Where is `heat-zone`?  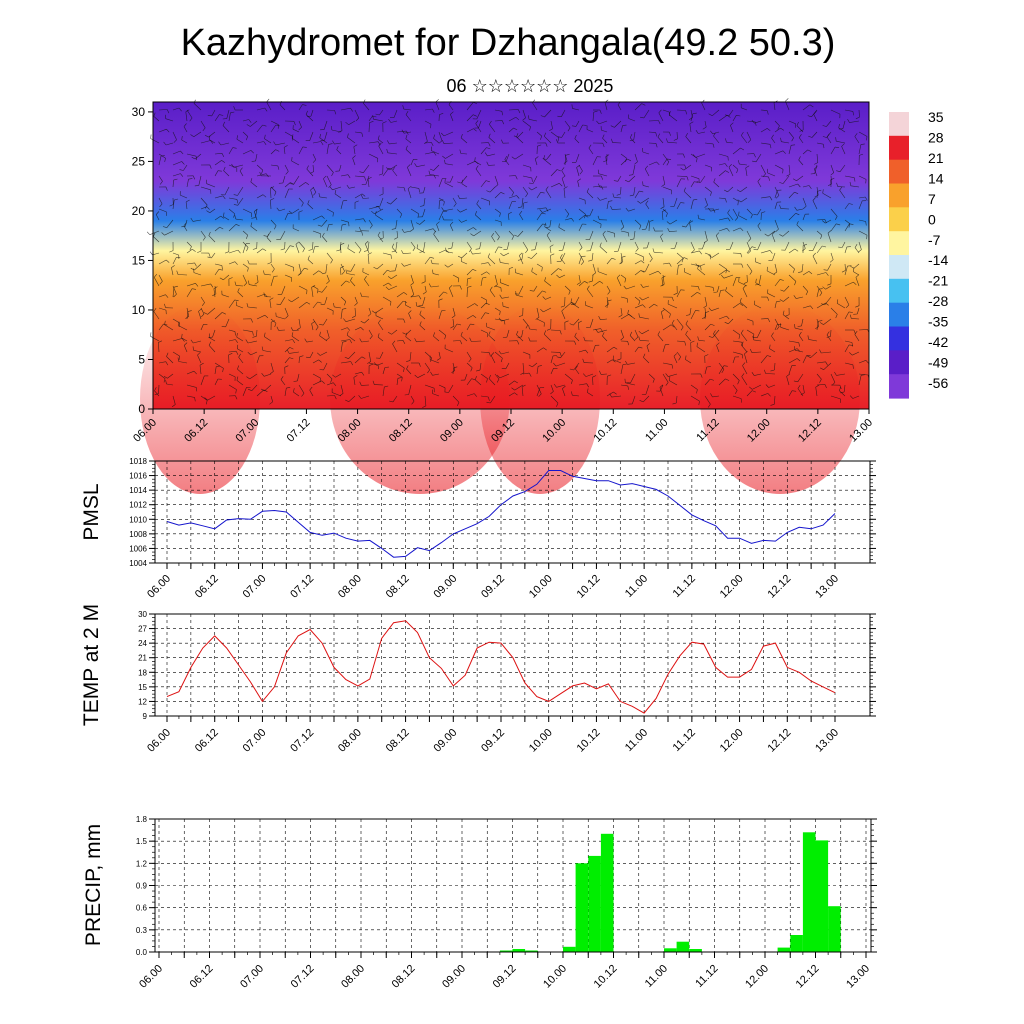
heat-zone is located at coordinates (540, 399).